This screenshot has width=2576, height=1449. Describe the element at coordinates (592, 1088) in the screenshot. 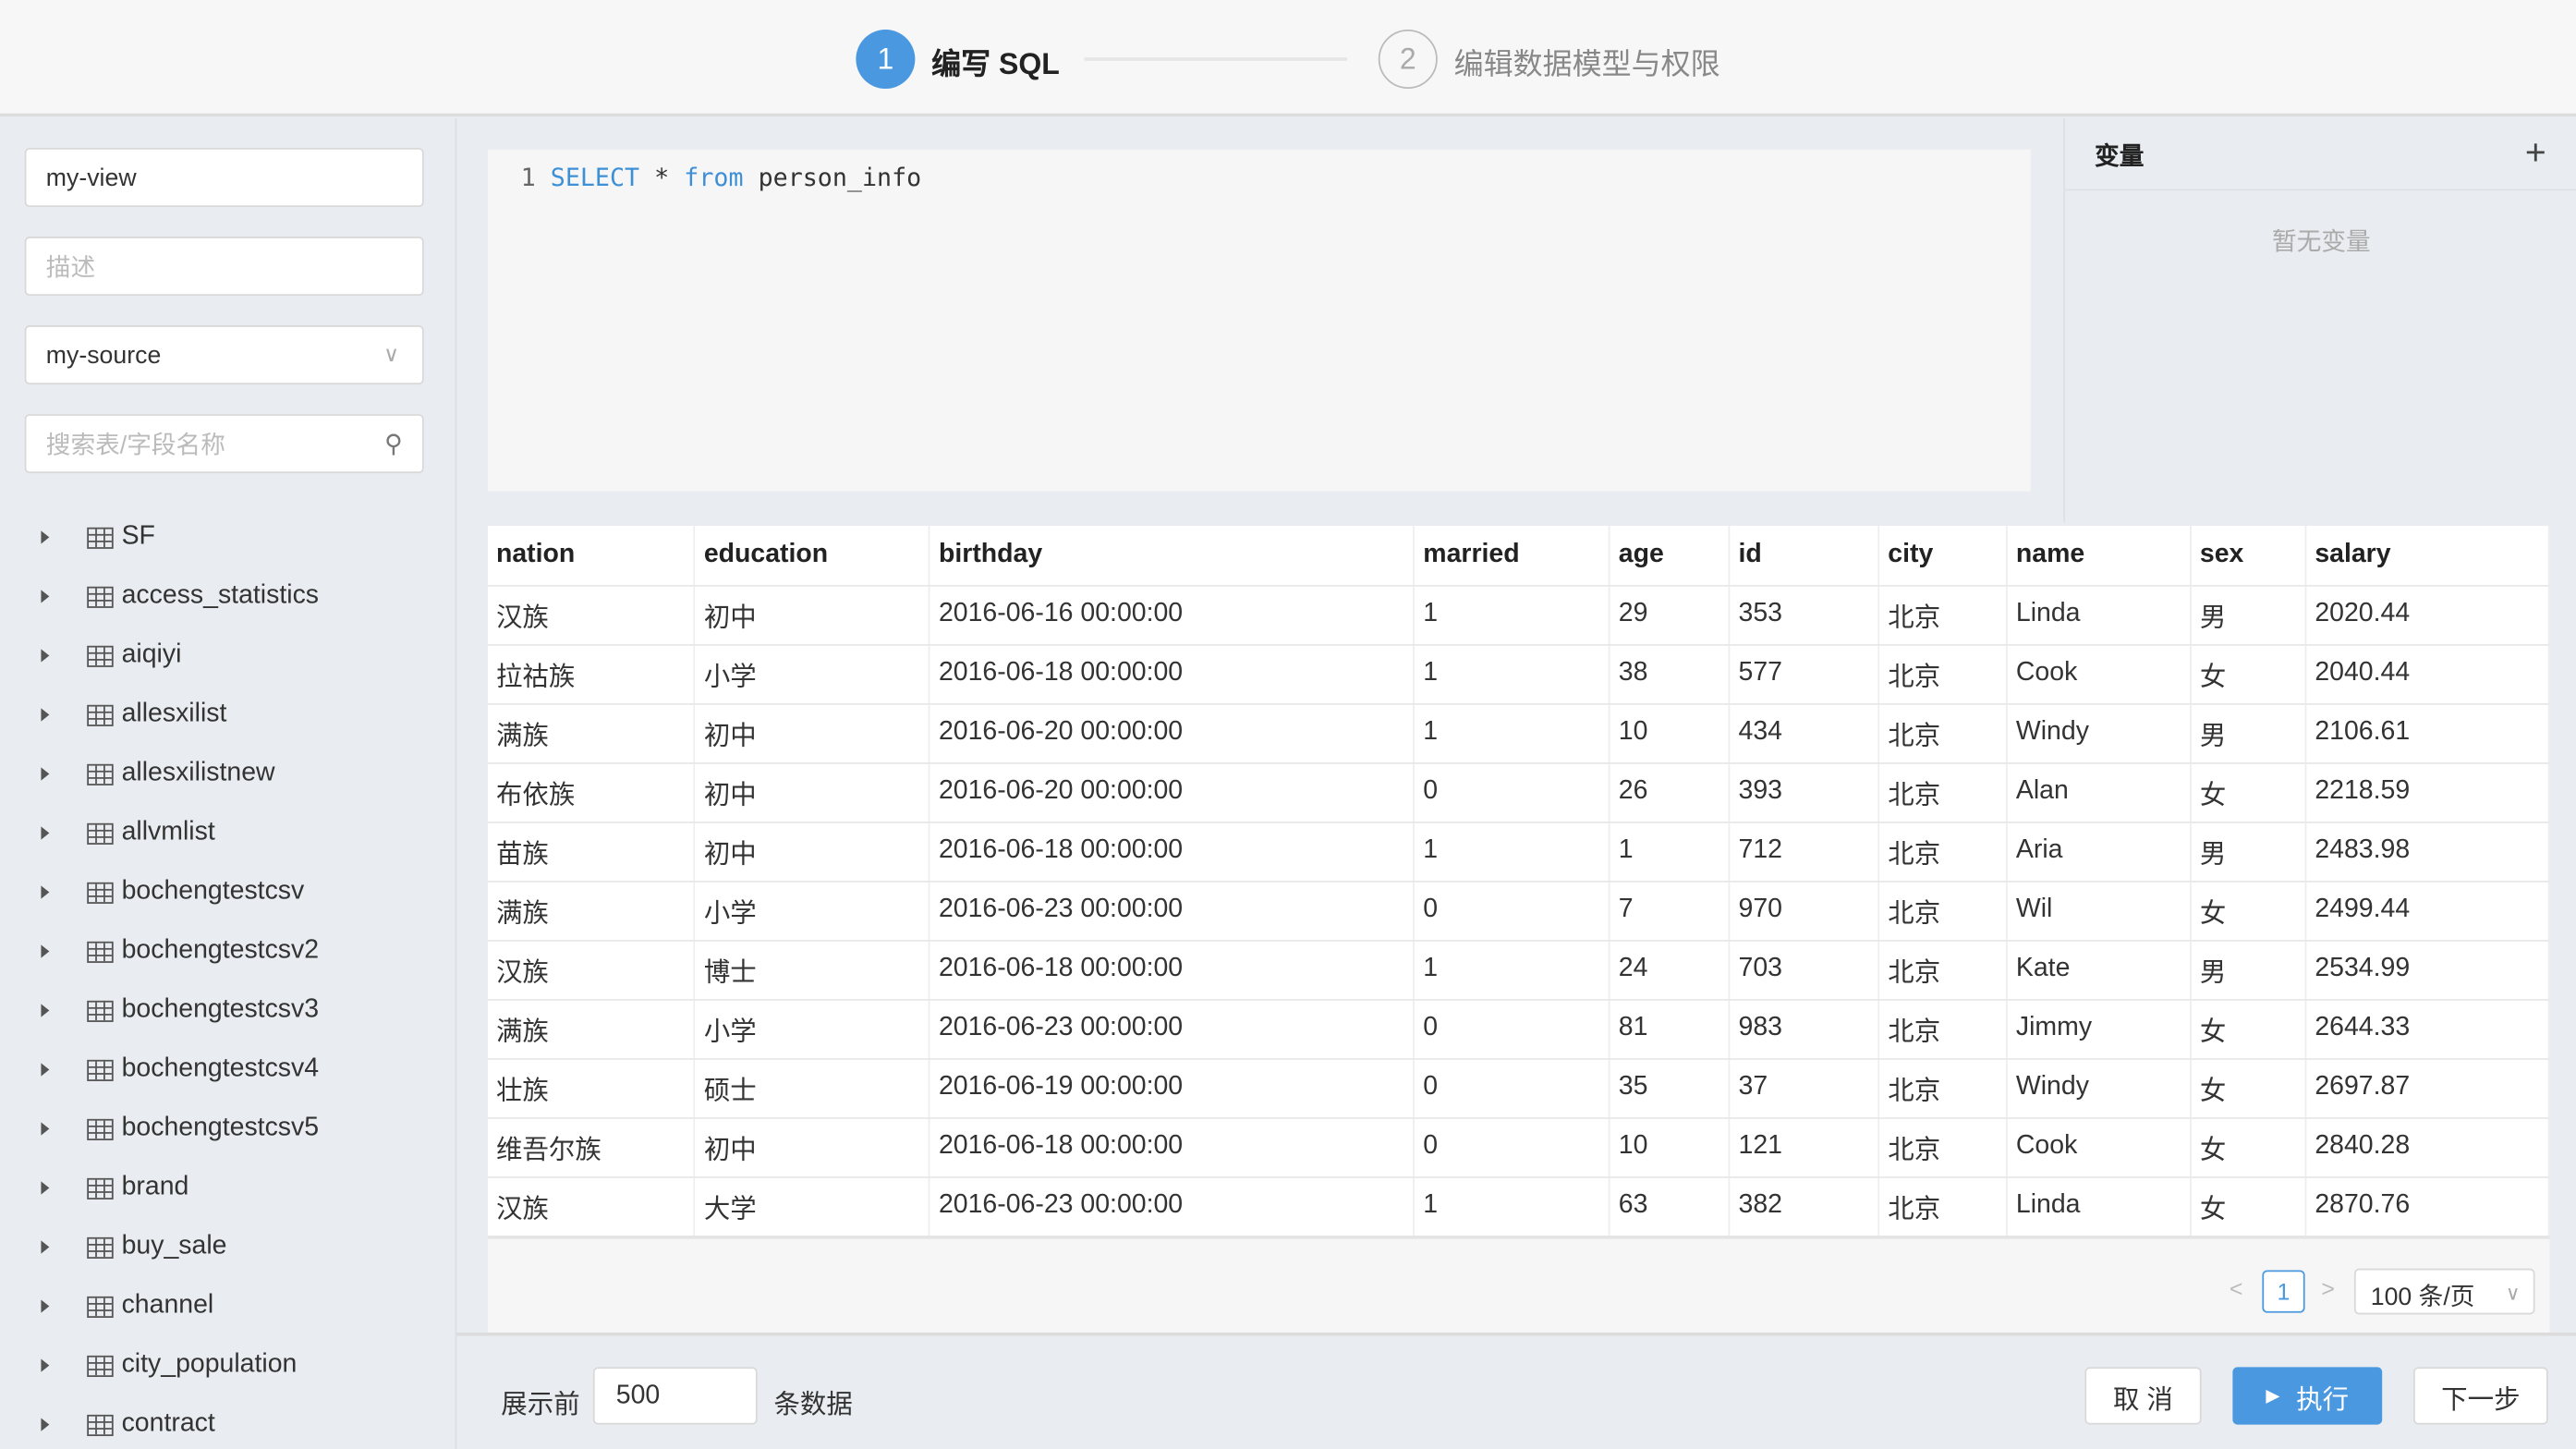

I see `cell-nation: 壮族` at that location.